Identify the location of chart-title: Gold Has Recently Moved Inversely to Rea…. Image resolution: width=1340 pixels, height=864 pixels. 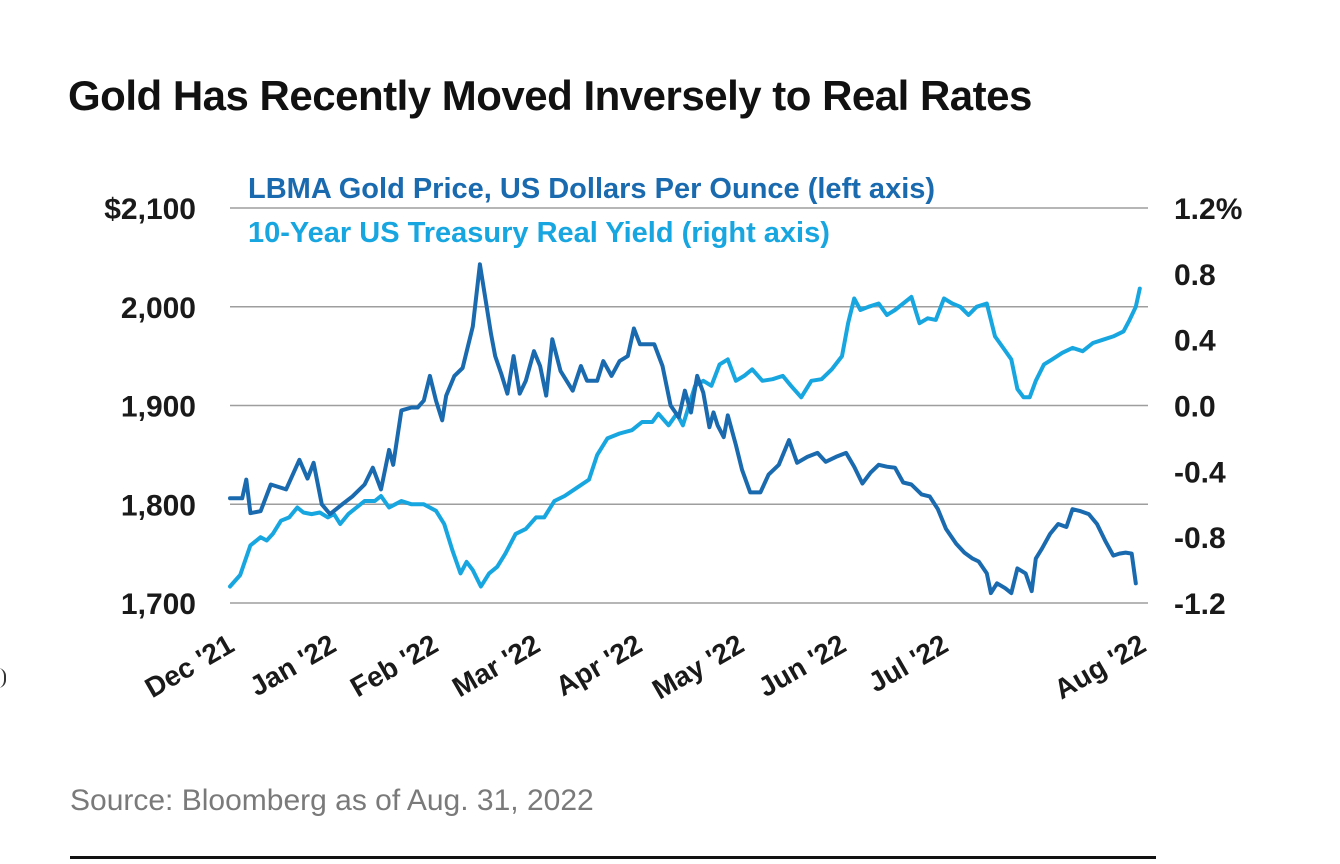
(550, 95).